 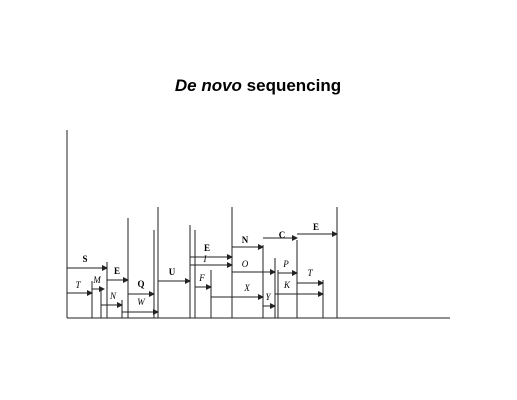 What do you see at coordinates (246, 288) in the screenshot?
I see `residue-label: X` at bounding box center [246, 288].